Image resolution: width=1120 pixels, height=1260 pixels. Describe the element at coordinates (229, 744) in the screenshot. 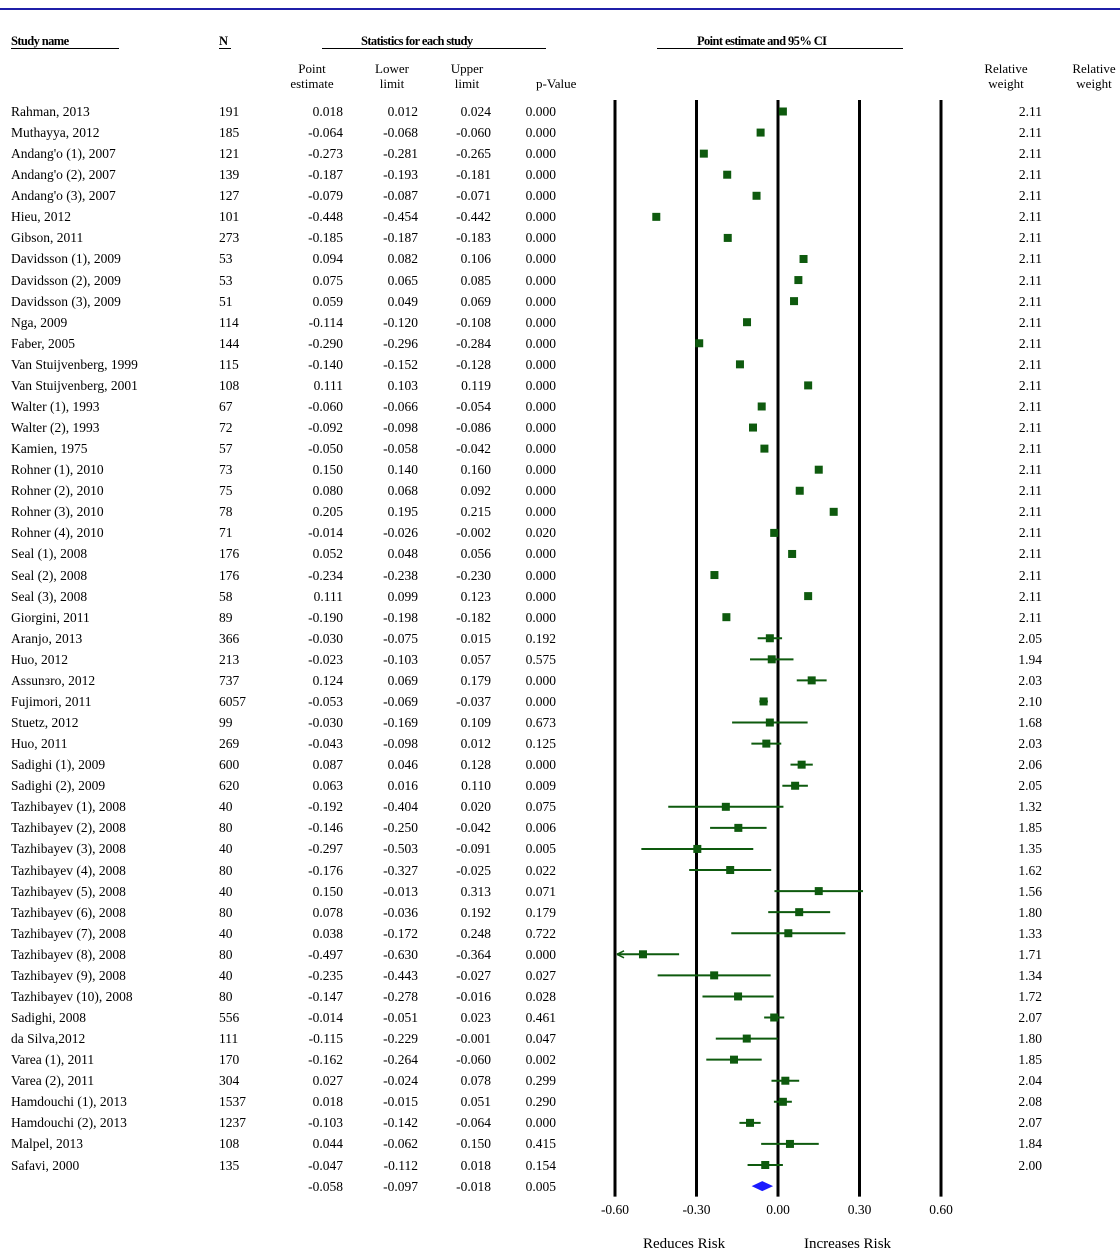

I see `cell-n: 269` at that location.